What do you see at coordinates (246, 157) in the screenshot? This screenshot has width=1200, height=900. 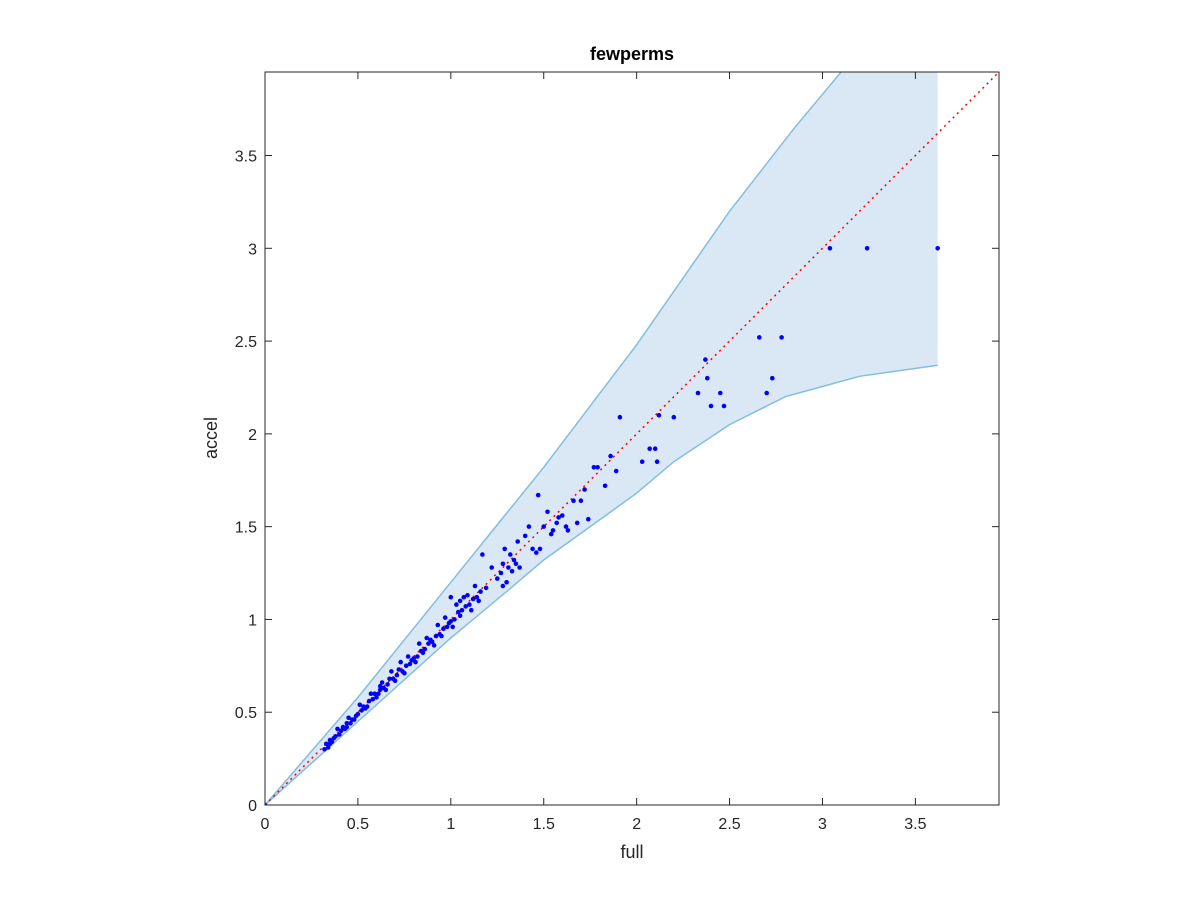 I see `y-tick-label: 3.5` at bounding box center [246, 157].